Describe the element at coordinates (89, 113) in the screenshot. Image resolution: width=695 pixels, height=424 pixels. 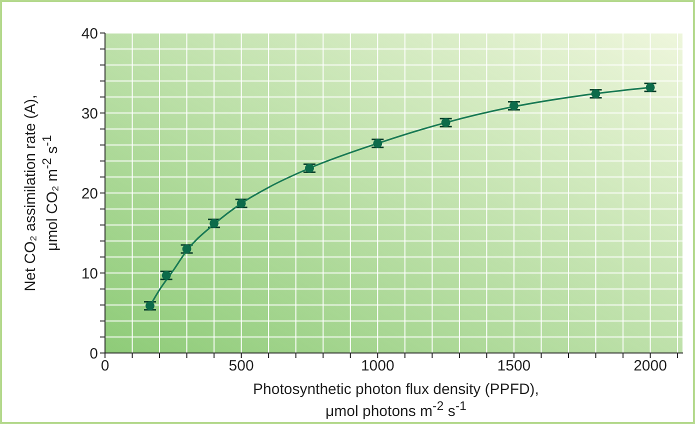
I see `y-tick-label: 30` at that location.